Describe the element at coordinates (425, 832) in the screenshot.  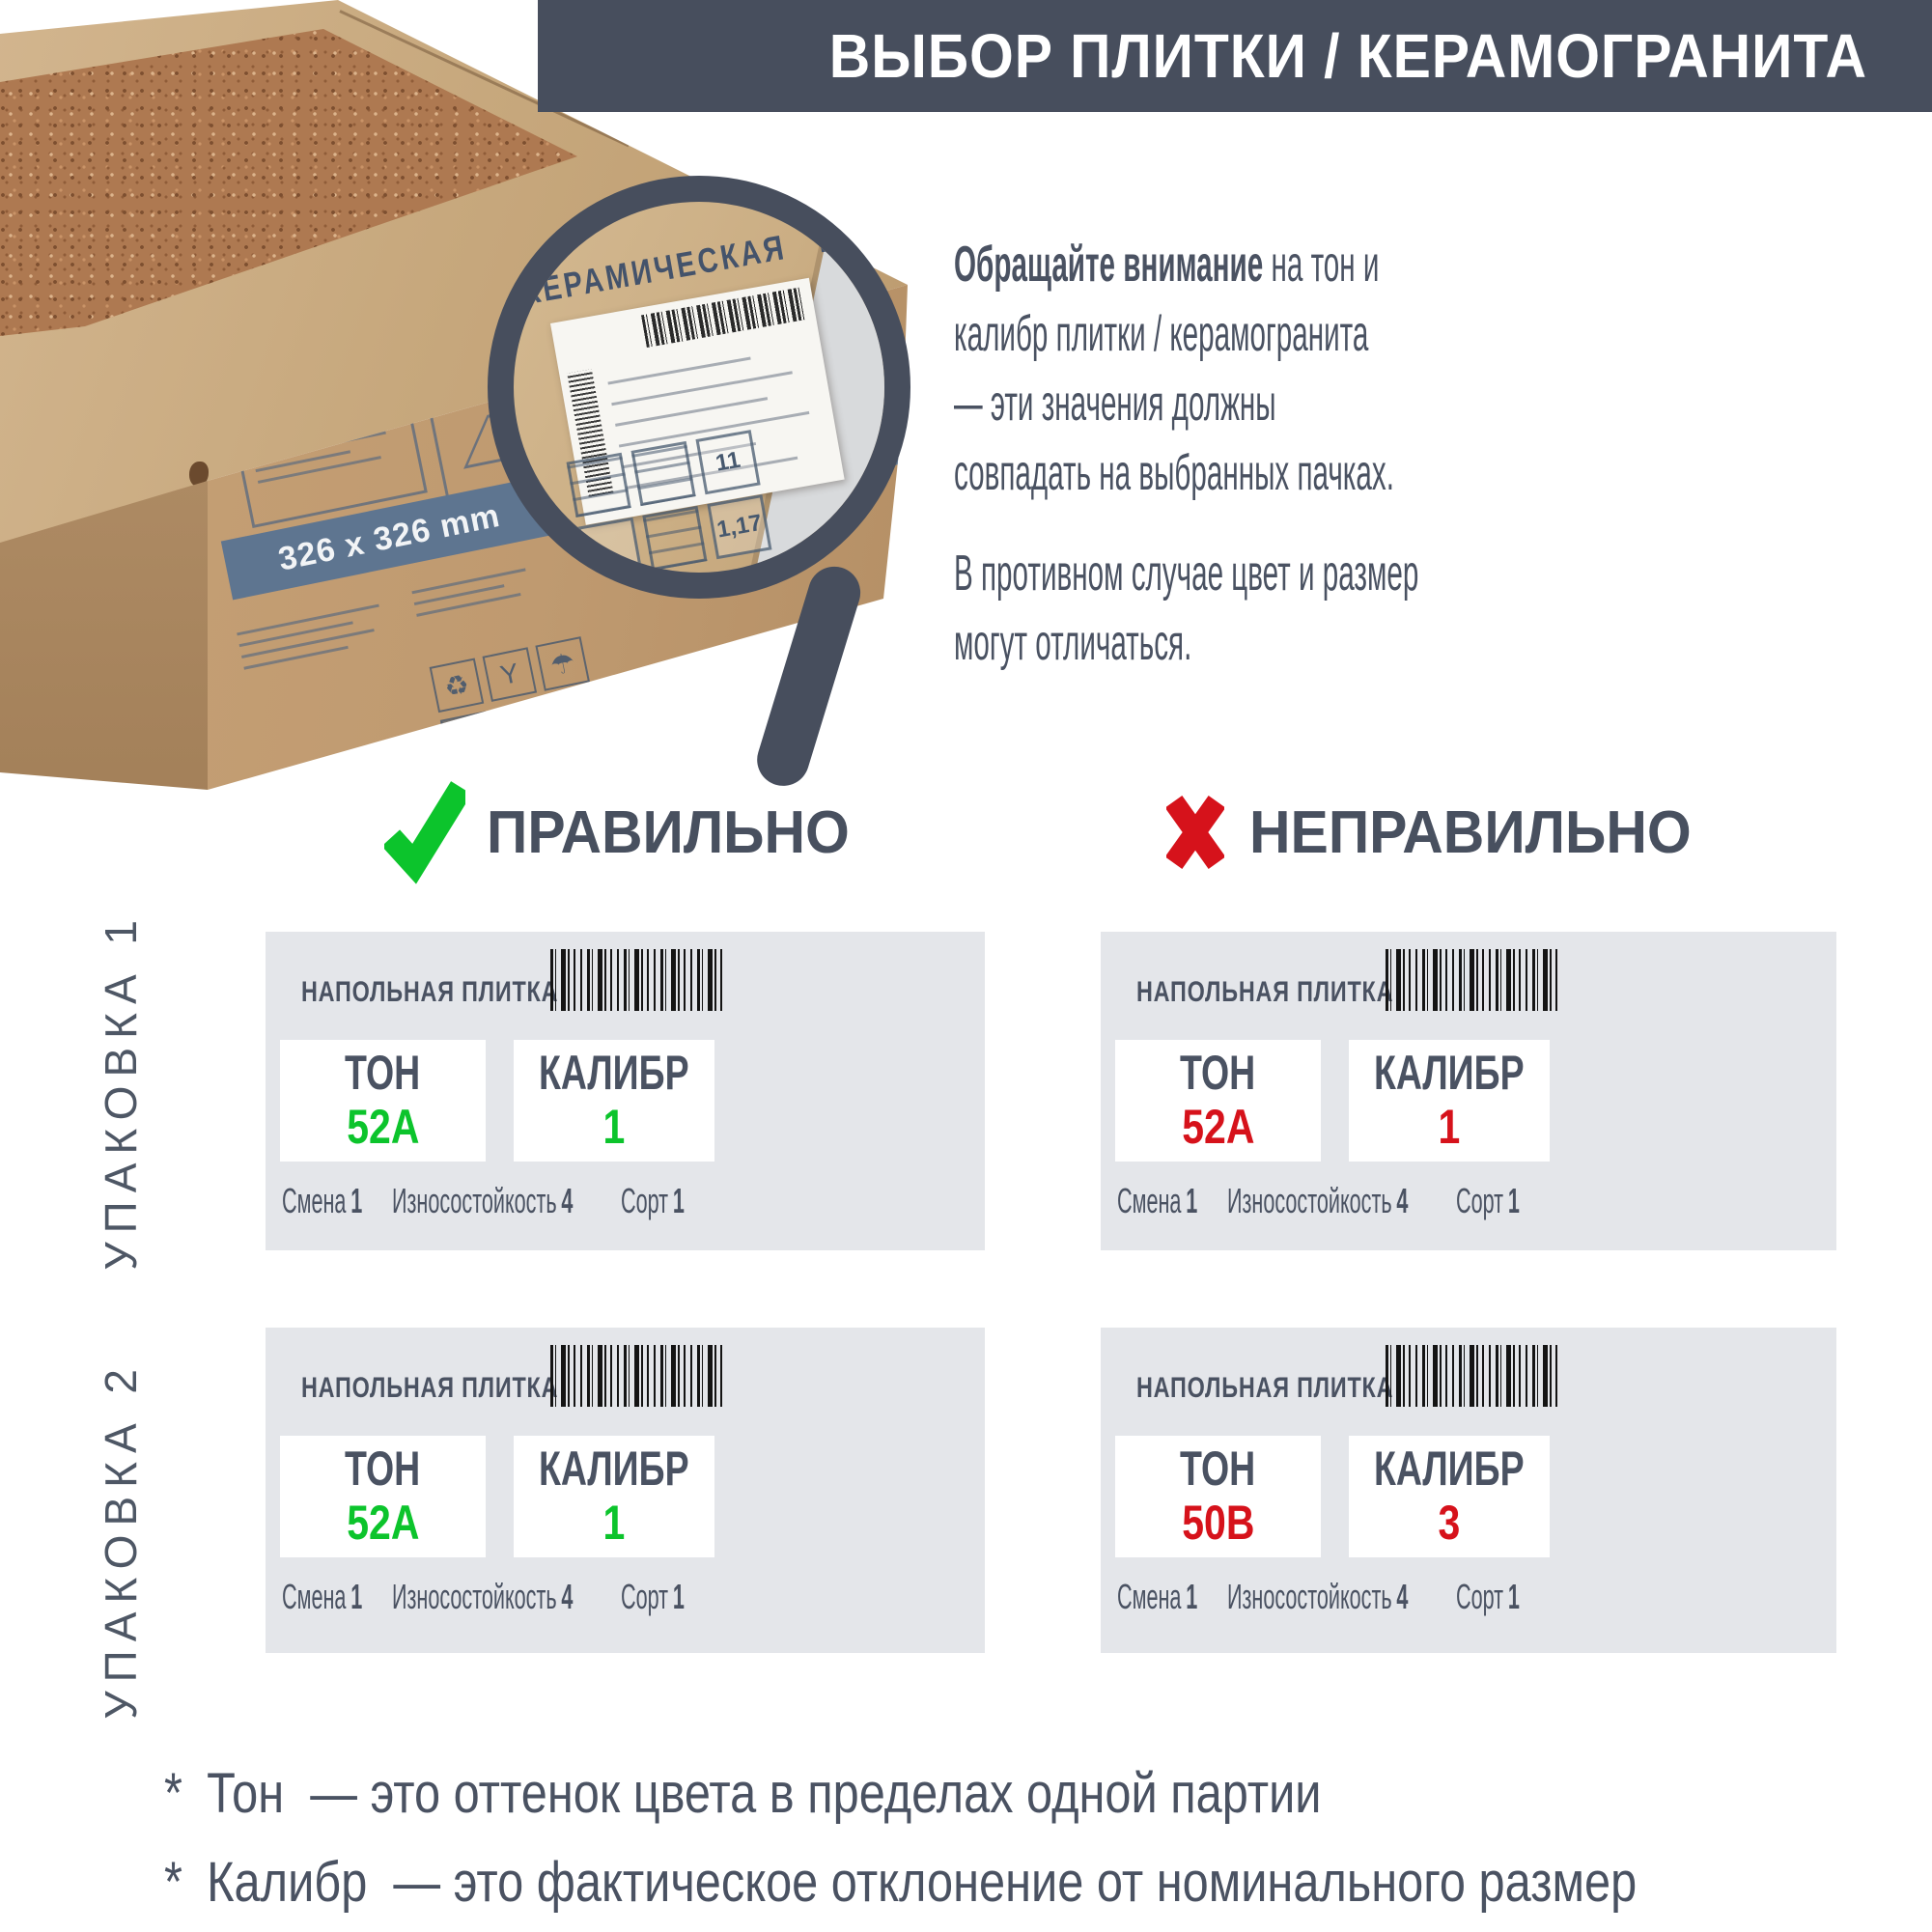
I see `checkmark-icon` at that location.